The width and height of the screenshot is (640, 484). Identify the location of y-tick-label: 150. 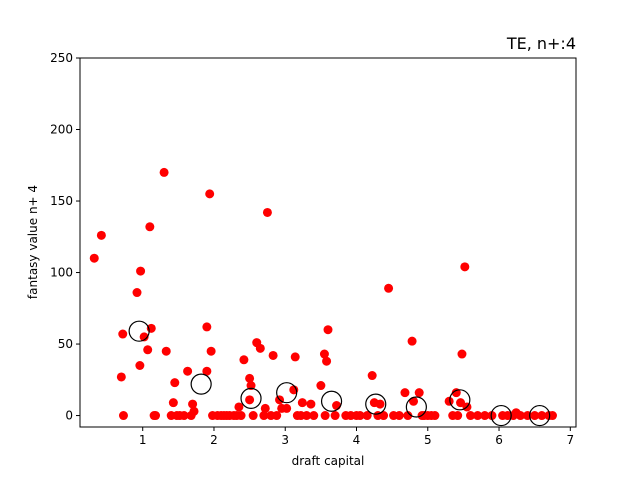
(61, 201).